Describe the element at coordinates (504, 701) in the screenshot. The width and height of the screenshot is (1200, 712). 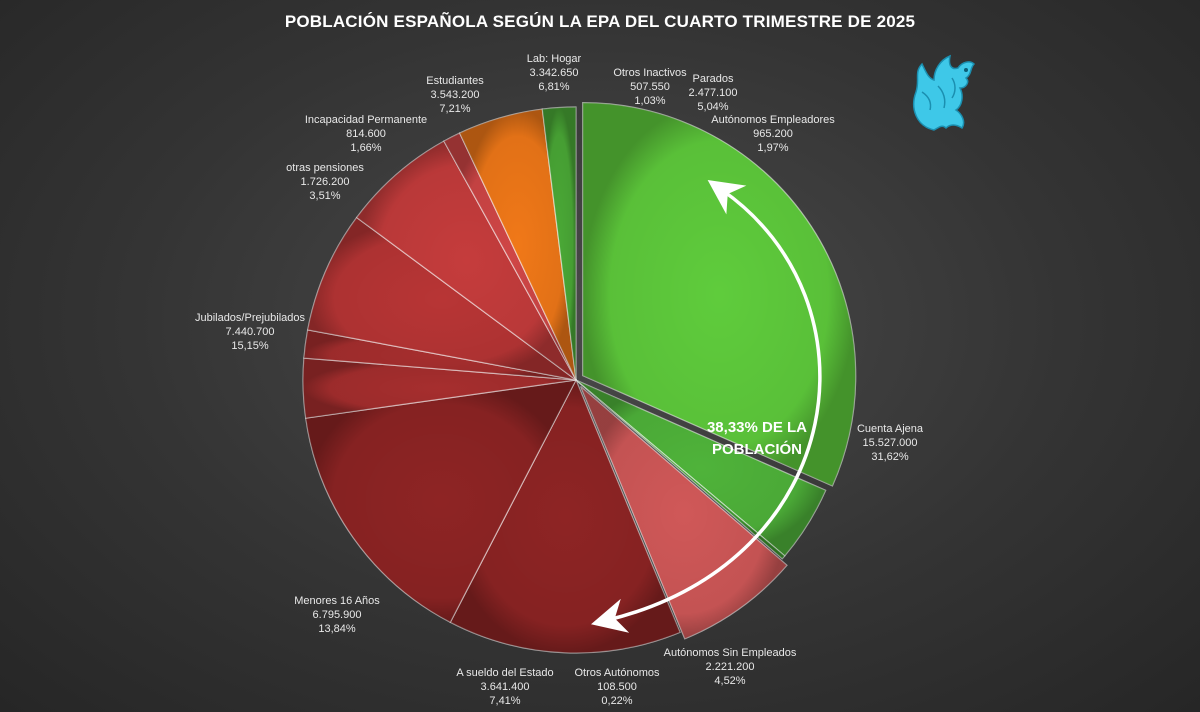
I see `slice-label-percent: 7,41%` at that location.